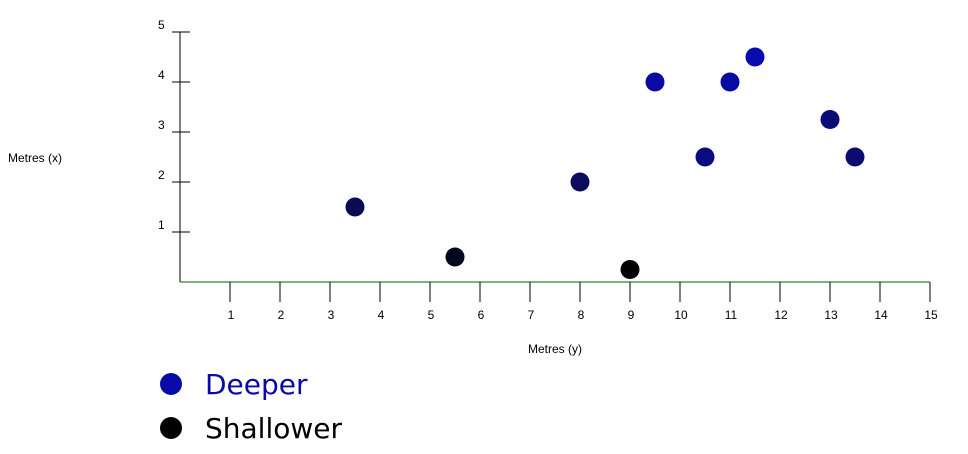 The width and height of the screenshot is (968, 454). What do you see at coordinates (331, 315) in the screenshot?
I see `x-tick-label-3: 3` at bounding box center [331, 315].